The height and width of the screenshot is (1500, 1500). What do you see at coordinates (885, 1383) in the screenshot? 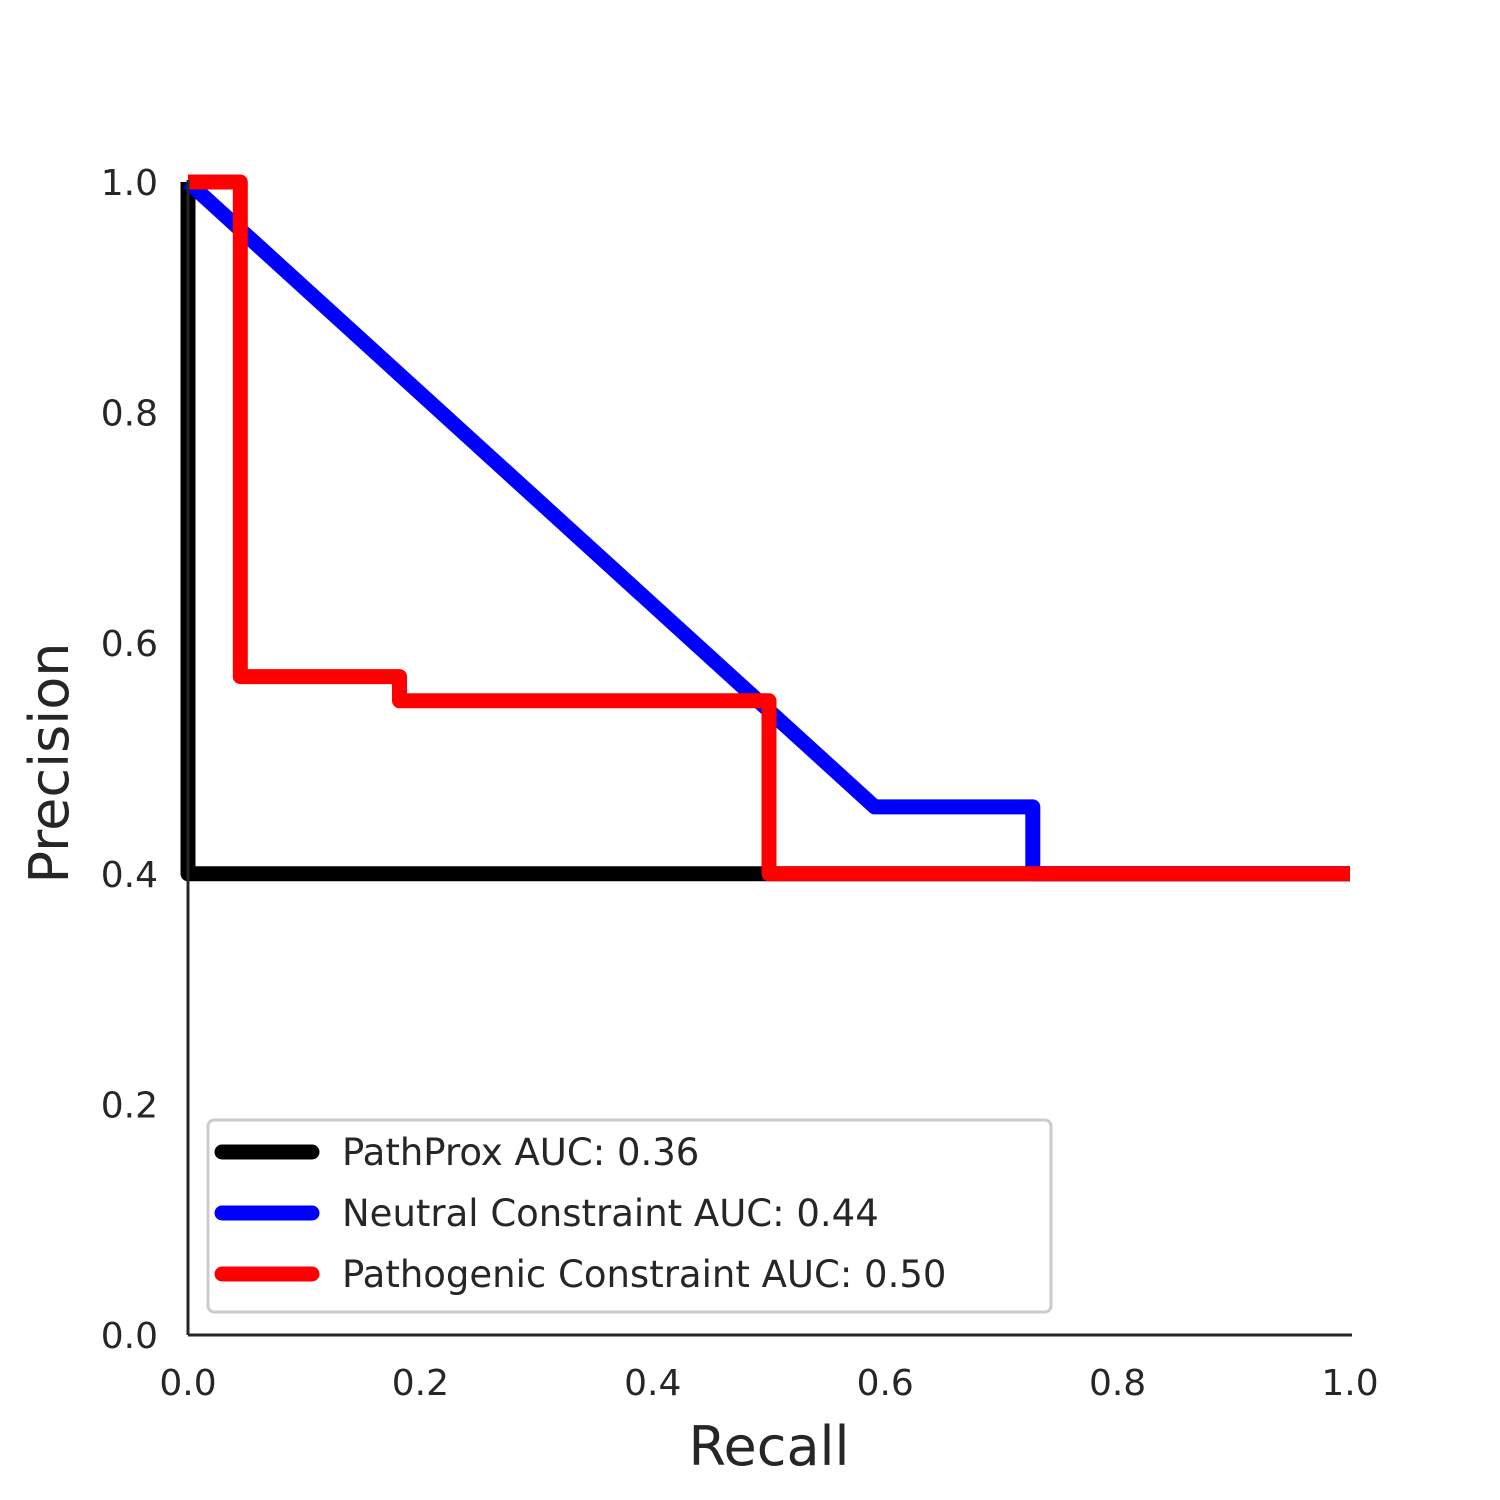
I see `x-tick-label: 0.6` at bounding box center [885, 1383].